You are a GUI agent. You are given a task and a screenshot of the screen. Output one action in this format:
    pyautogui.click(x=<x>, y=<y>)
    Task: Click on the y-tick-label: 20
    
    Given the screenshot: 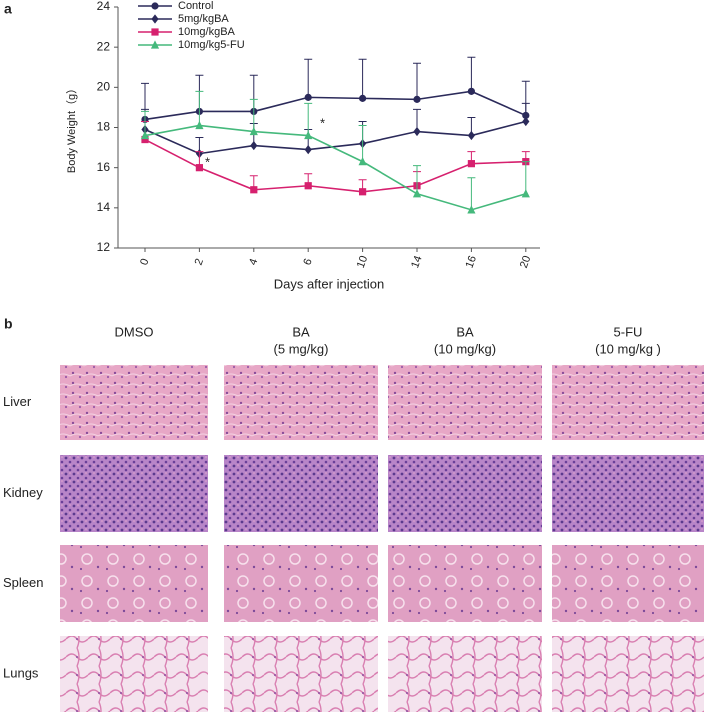 What is the action you would take?
    pyautogui.click(x=104, y=87)
    